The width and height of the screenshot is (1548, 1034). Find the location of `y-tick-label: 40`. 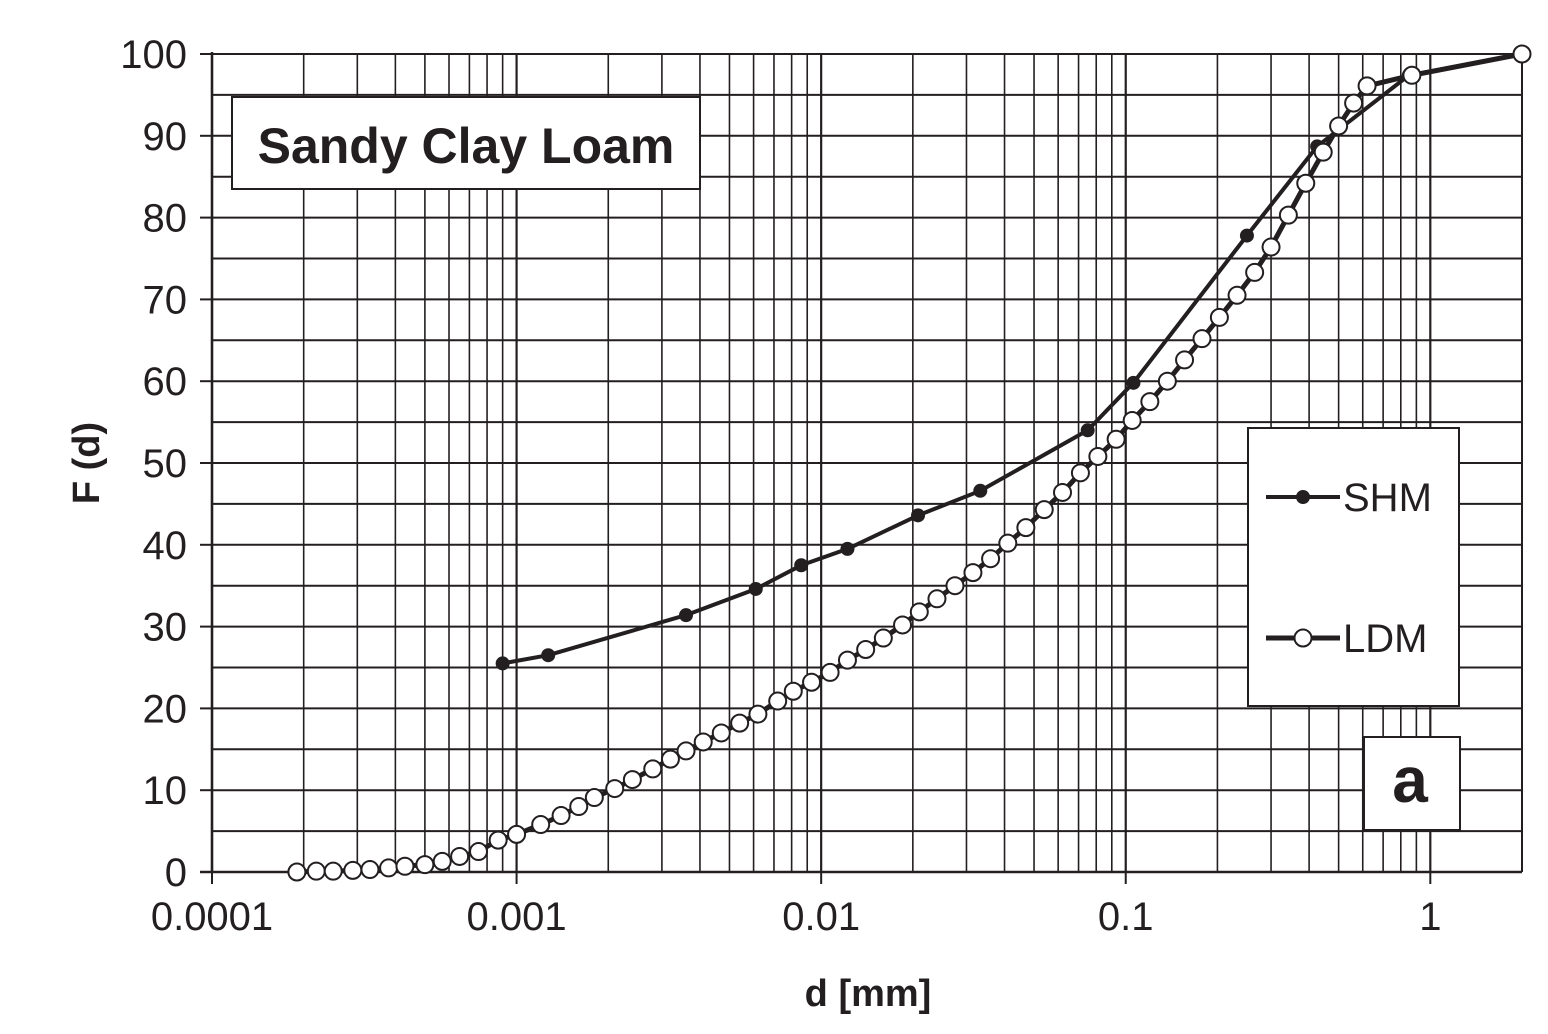

y-tick-label: 40 is located at coordinates (165, 546).